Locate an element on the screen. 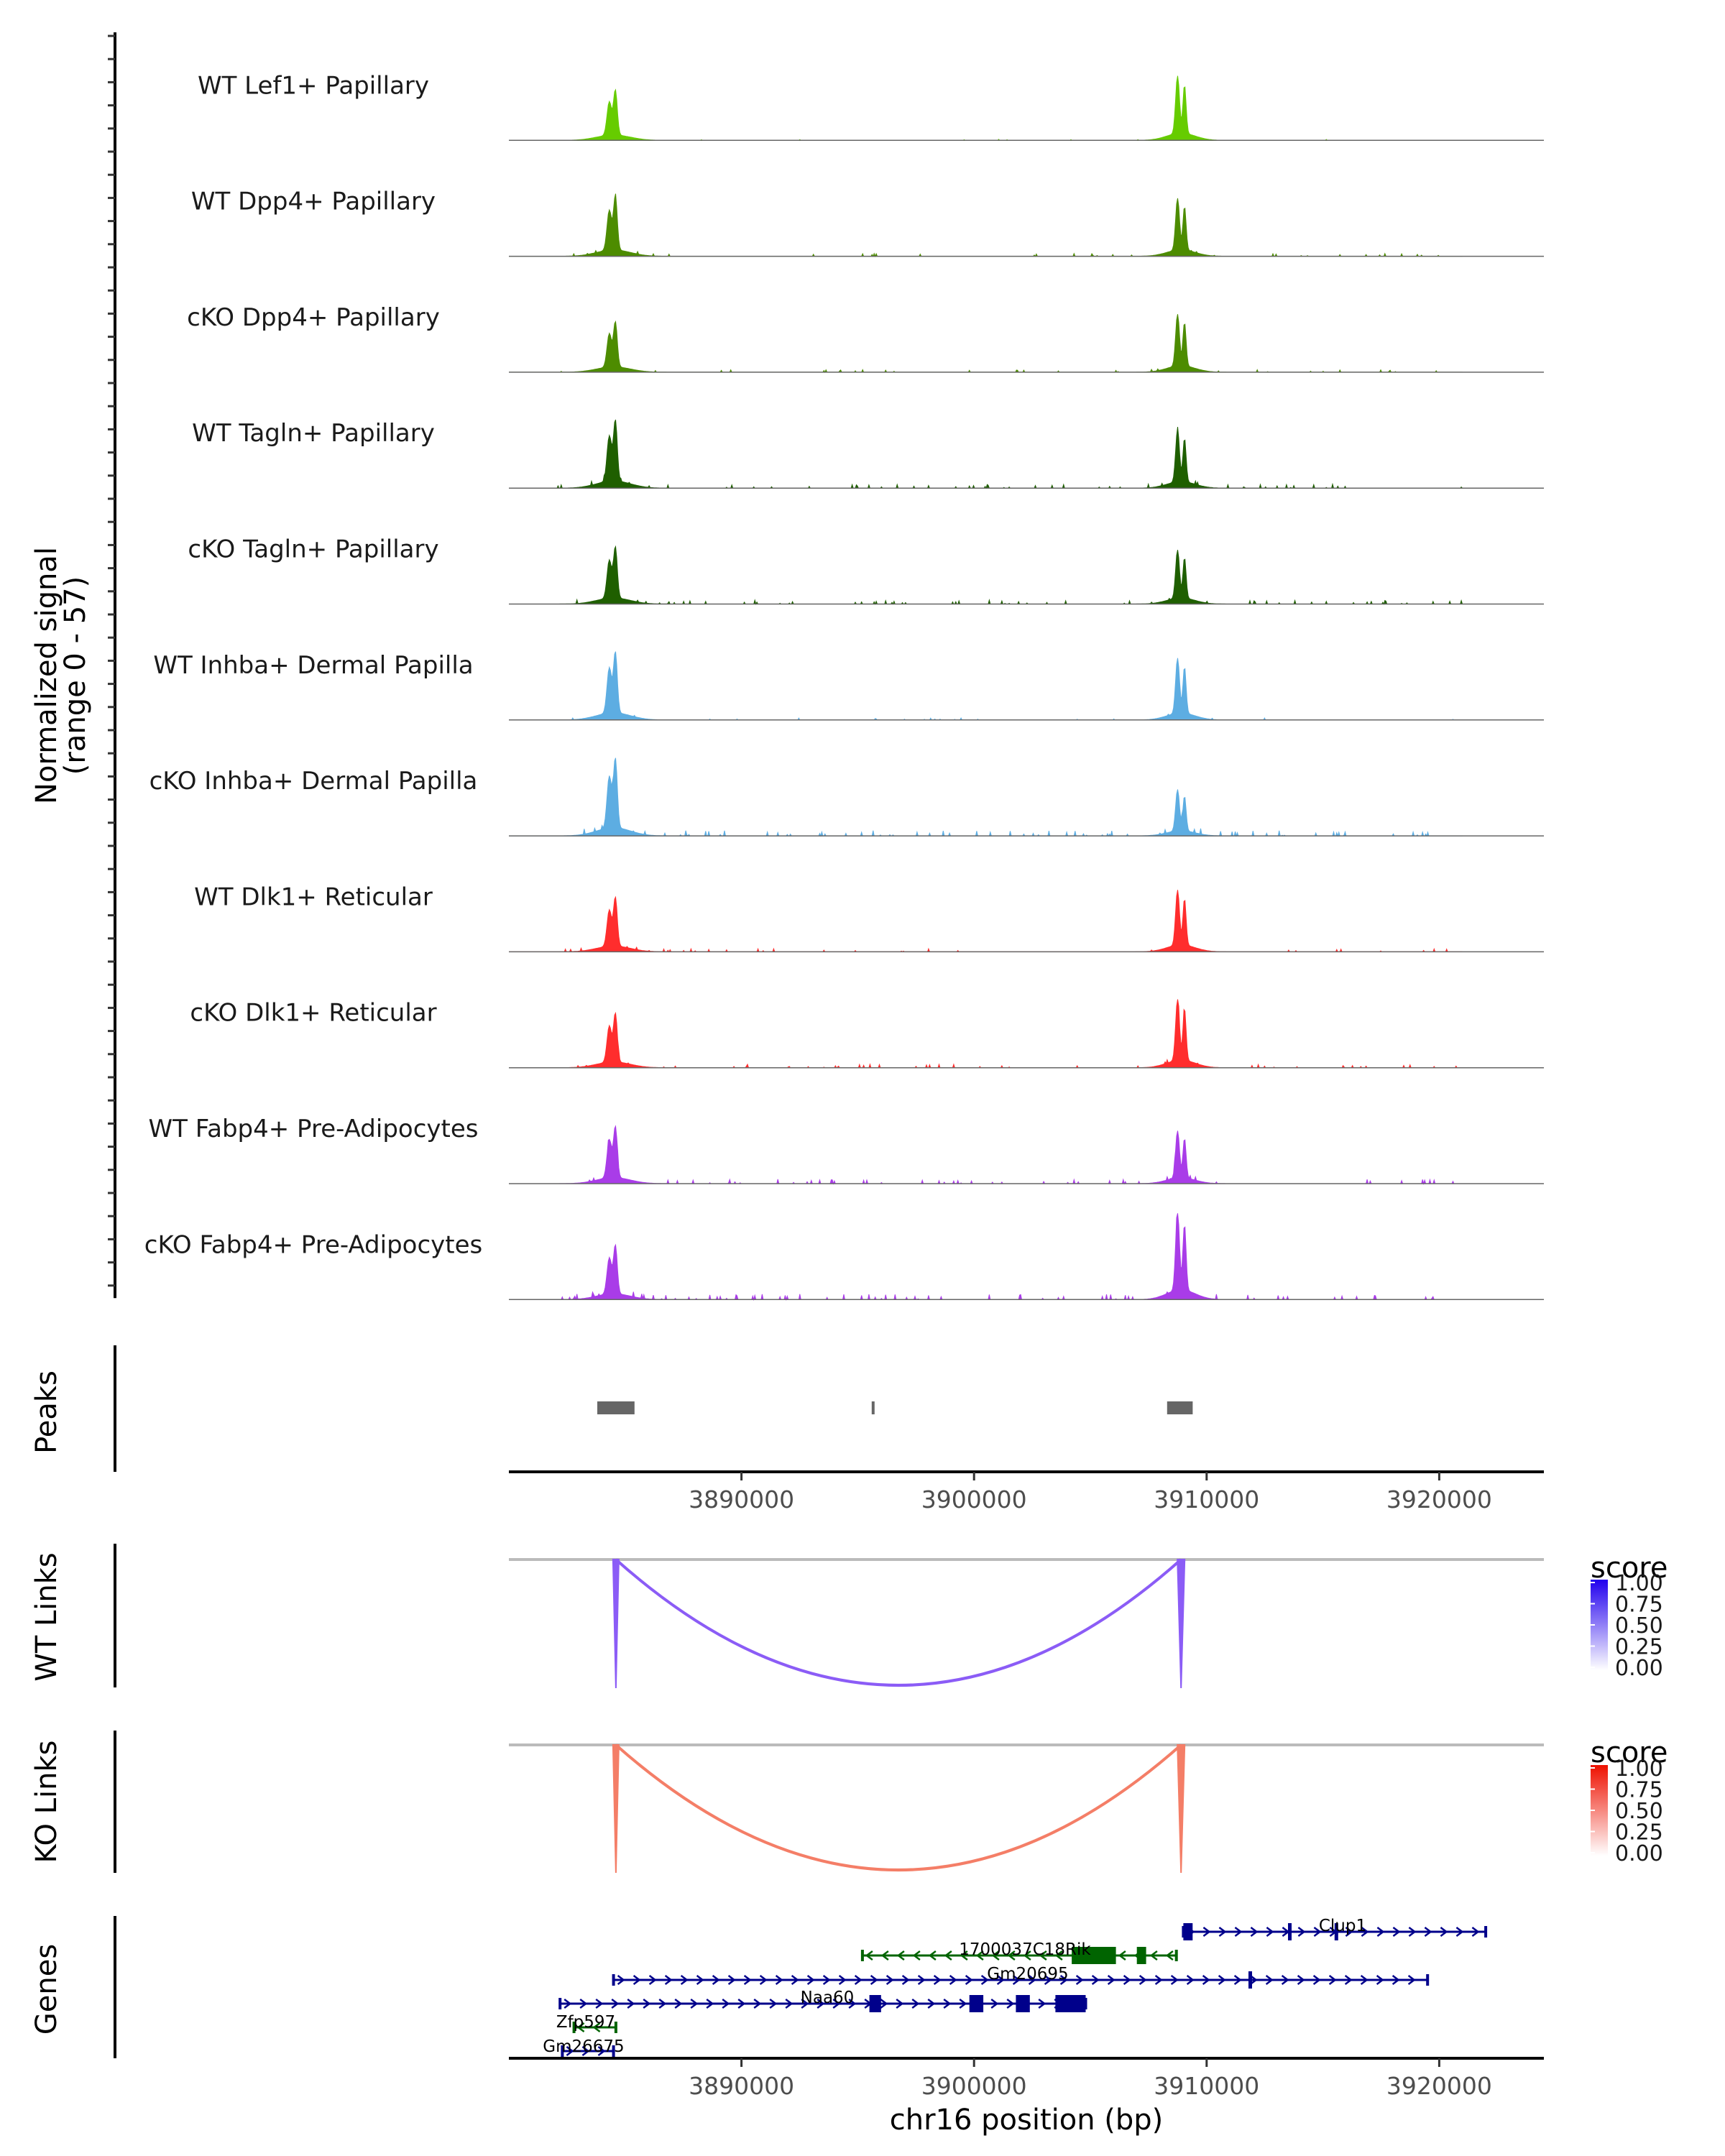 The image size is (1725, 2156). coverage-track-label: cKO Tagln+ Papillary is located at coordinates (313, 550).